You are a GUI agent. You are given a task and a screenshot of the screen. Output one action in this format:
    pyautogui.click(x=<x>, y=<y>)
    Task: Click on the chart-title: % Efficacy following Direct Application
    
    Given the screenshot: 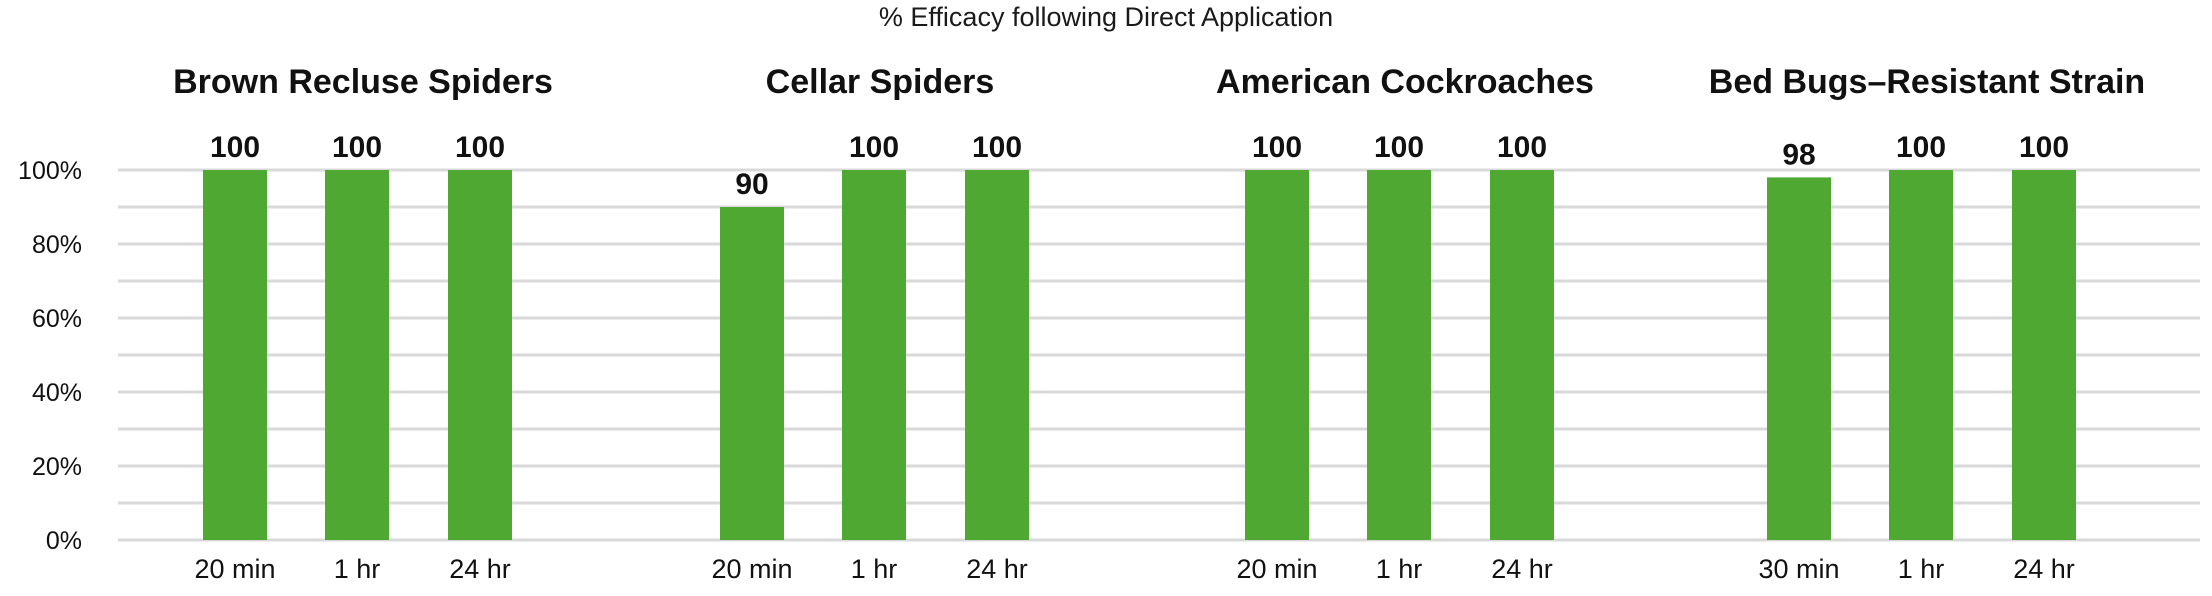 What is the action you would take?
    pyautogui.click(x=1106, y=17)
    